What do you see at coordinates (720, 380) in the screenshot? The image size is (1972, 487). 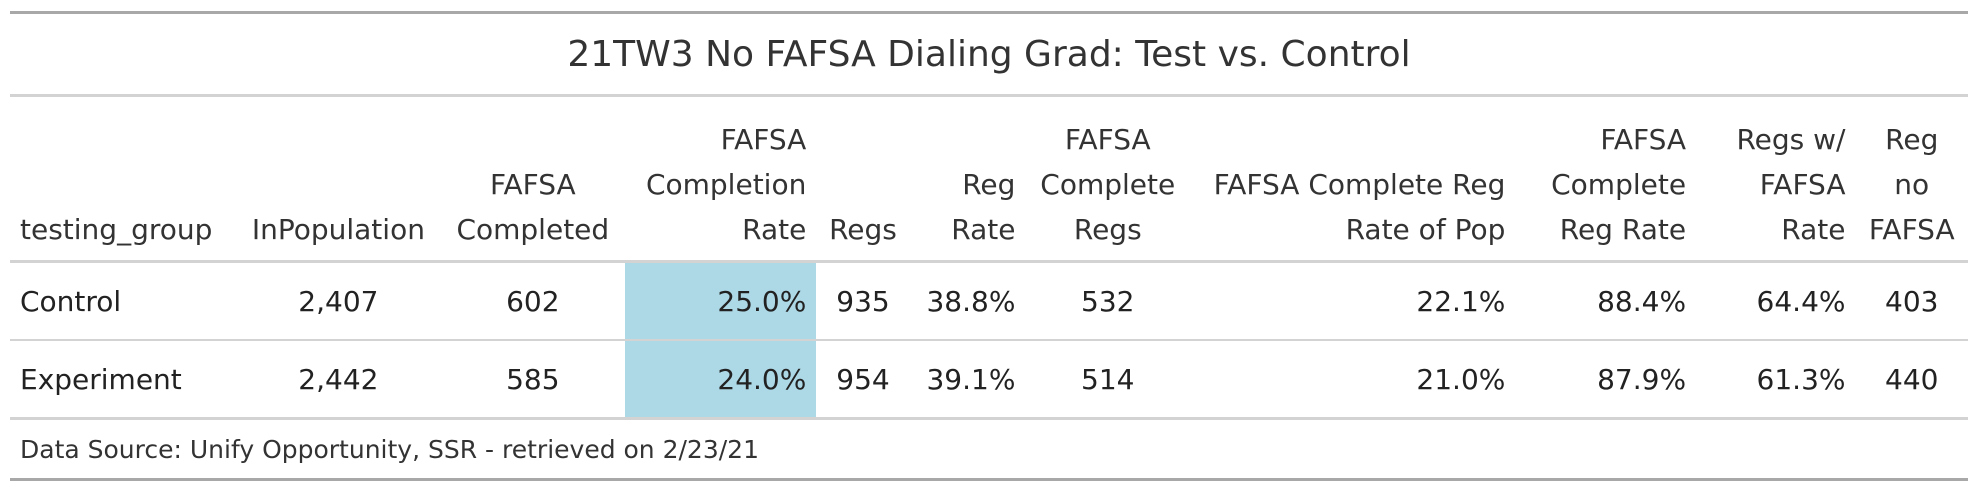 I see `table-cell-highlighted: 24.0%` at bounding box center [720, 380].